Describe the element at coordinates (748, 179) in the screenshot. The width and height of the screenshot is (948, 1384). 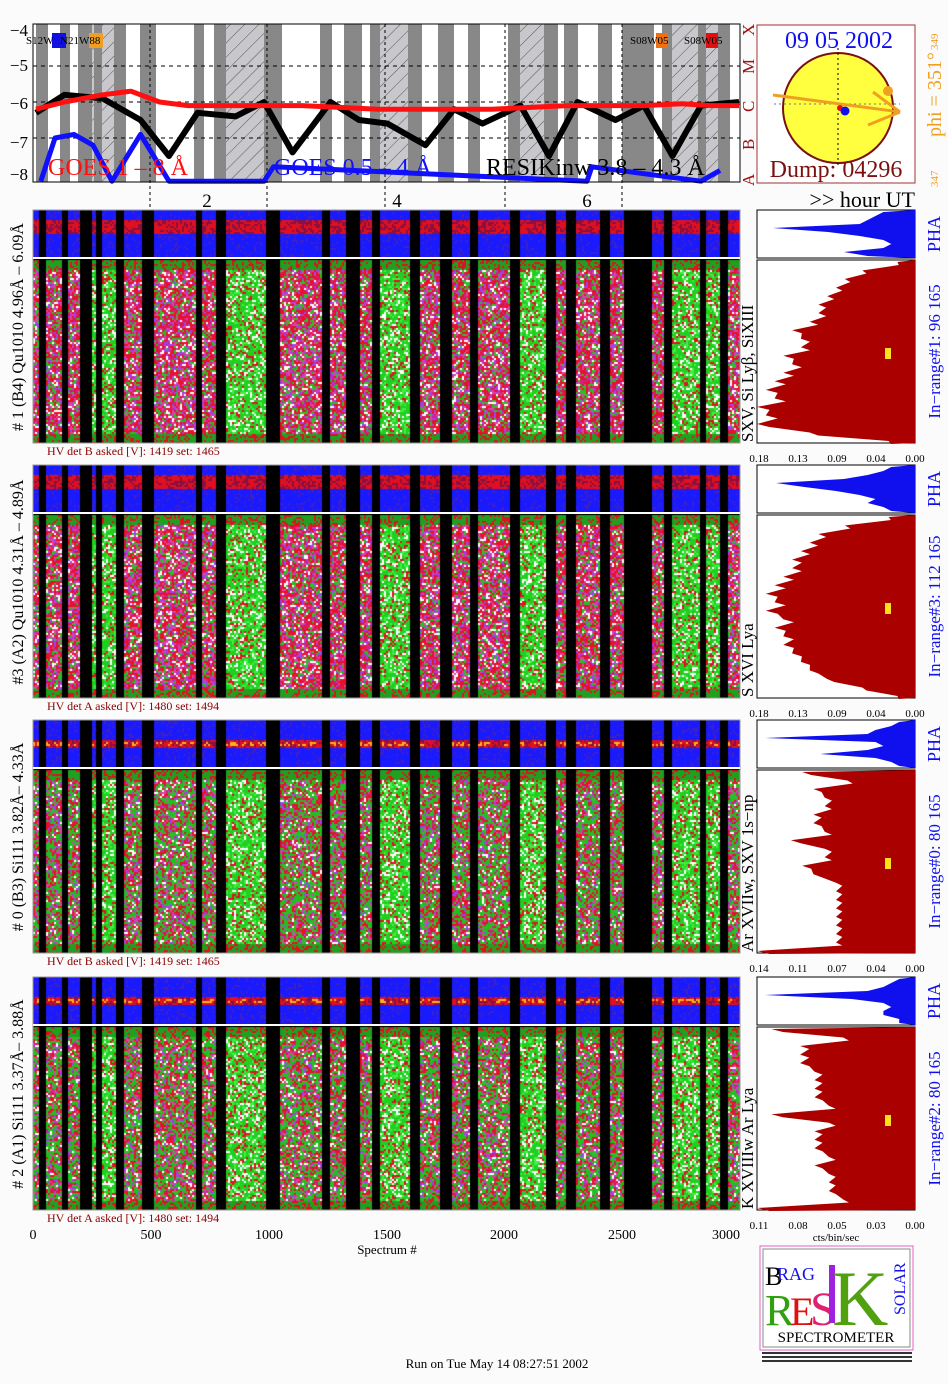
I see `class-letter: A` at that location.